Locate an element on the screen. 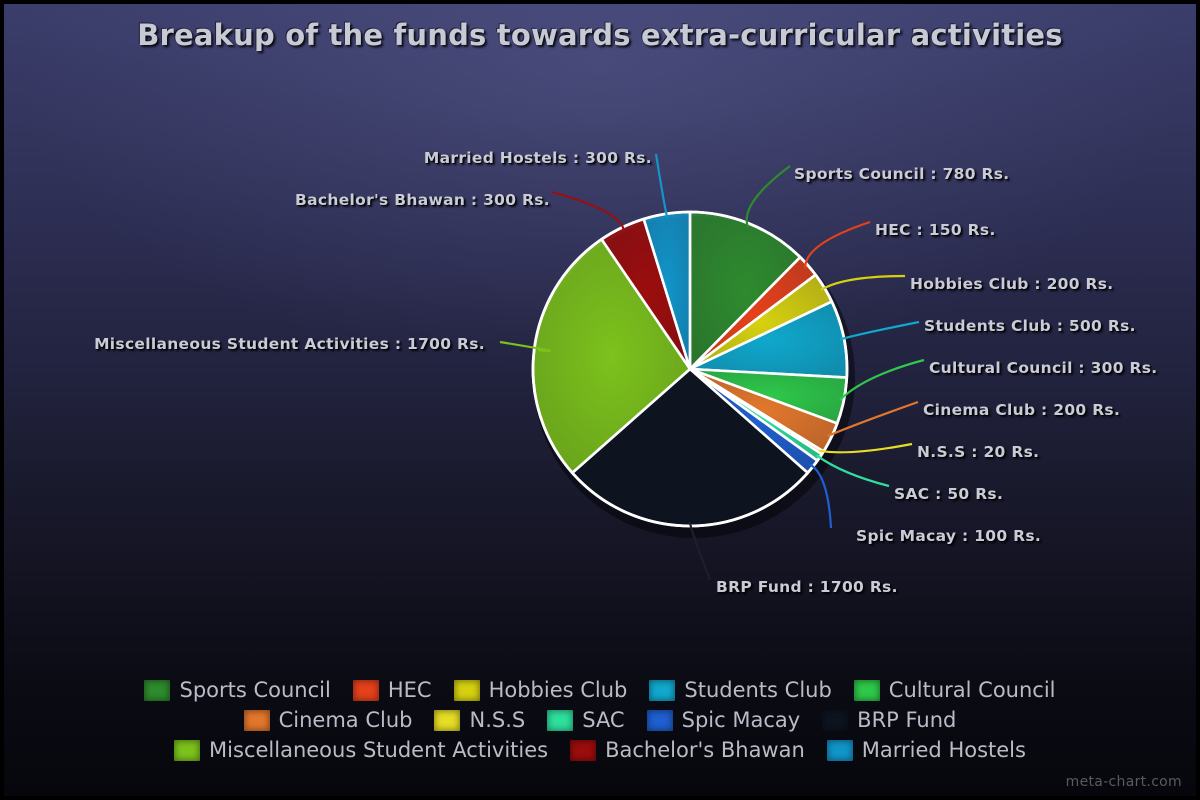 The width and height of the screenshot is (1200, 800). legend-label: Cultural Council is located at coordinates (972, 689).